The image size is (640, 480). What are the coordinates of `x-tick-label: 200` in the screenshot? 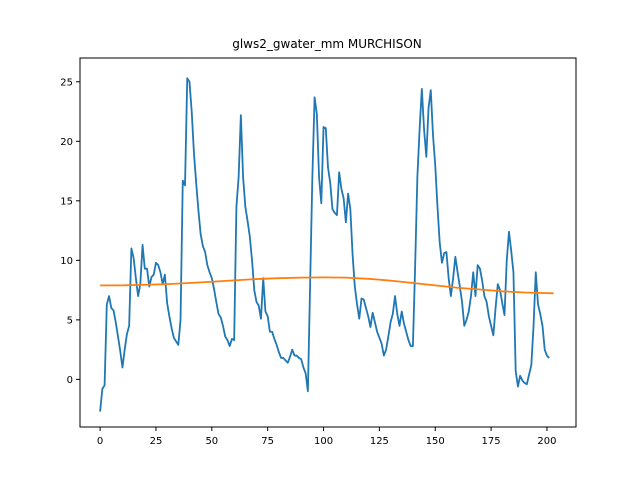 It's located at (546, 441).